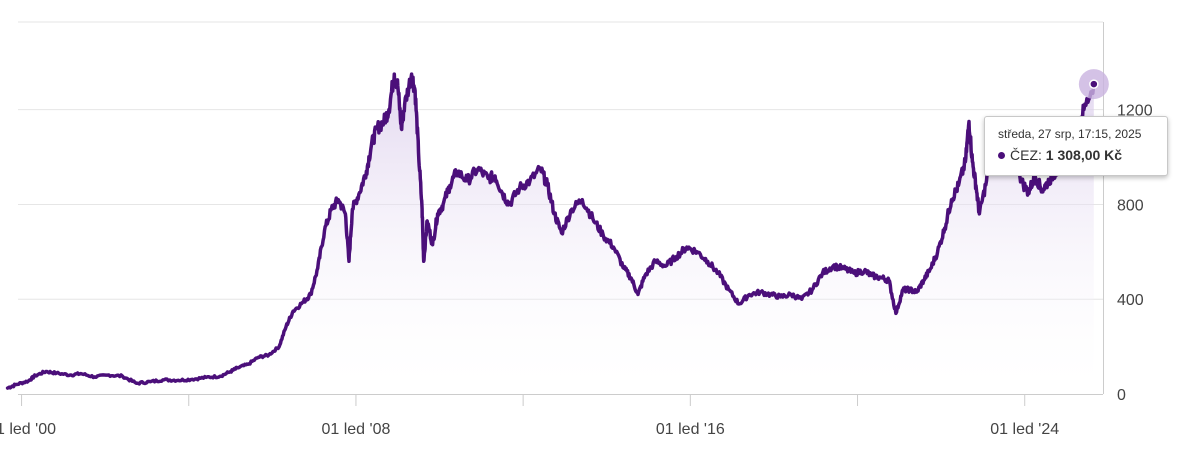 This screenshot has width=1183, height=451. I want to click on marker-point, so click(1094, 84).